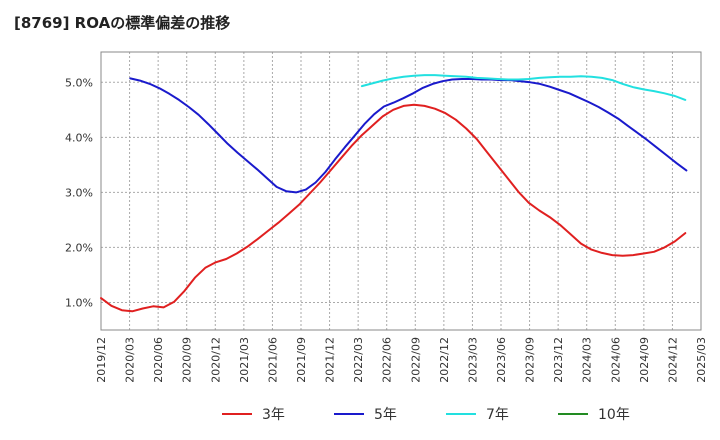 This screenshot has width=720, height=440. I want to click on legend-label: 10年, so click(614, 415).